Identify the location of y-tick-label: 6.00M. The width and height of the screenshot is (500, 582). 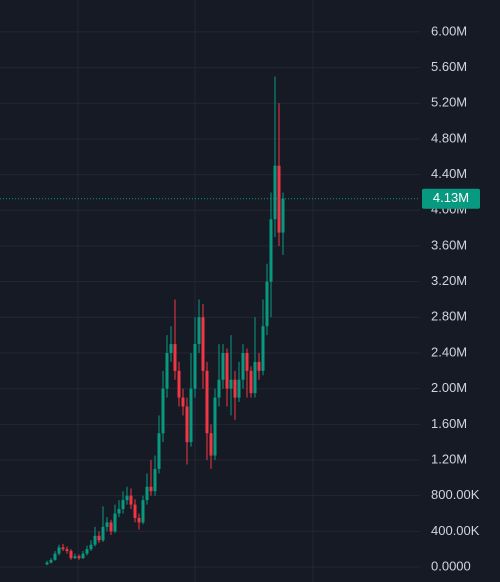
(449, 30).